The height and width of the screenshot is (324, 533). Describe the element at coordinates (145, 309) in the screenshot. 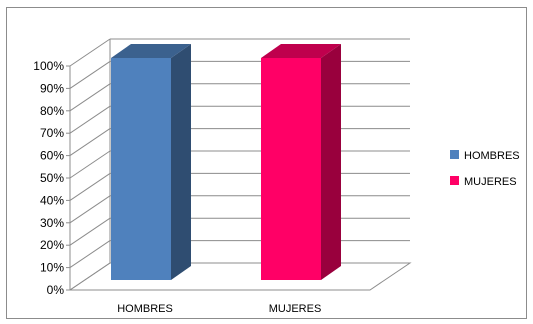

I see `x-tick-label: HOMBRES` at that location.